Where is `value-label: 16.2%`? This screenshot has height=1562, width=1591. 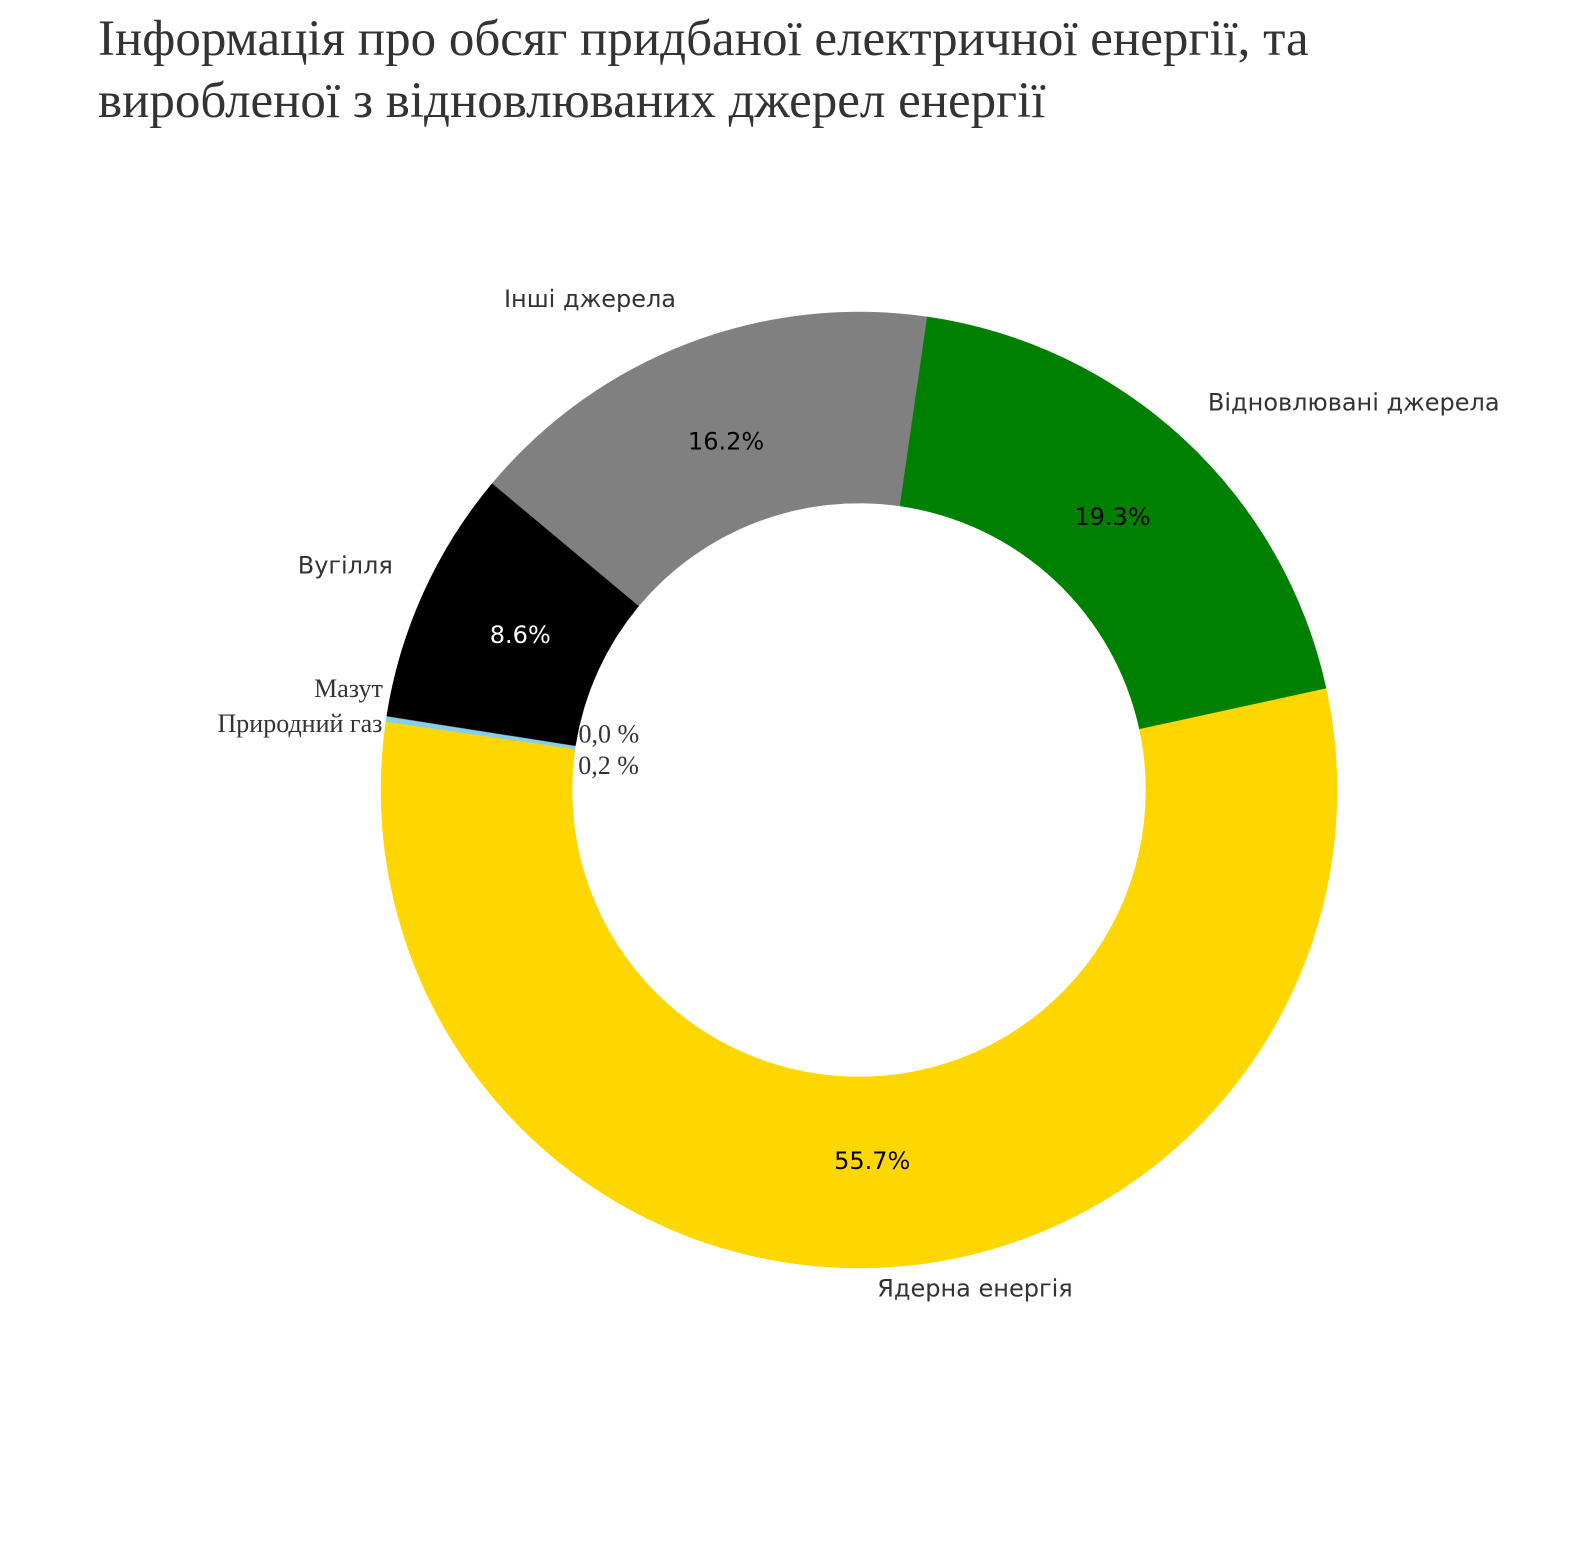
value-label: 16.2% is located at coordinates (726, 442).